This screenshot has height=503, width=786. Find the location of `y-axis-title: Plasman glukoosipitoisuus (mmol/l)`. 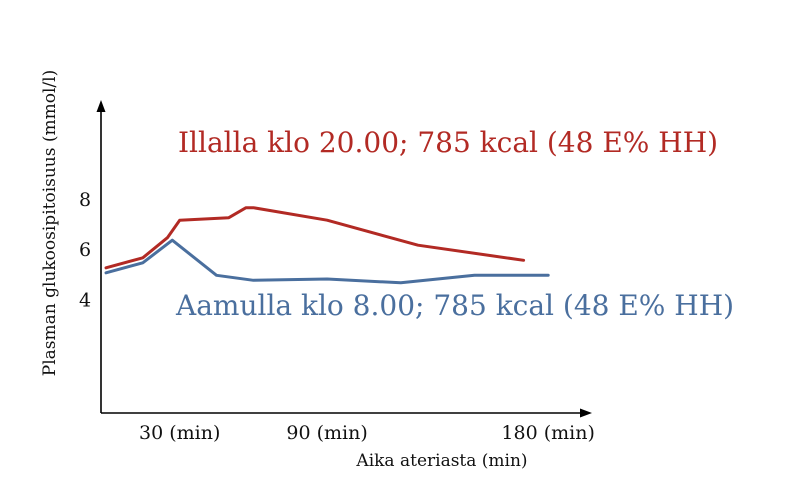

y-axis-title: Plasman glukoosipitoisuus (mmol/l) is located at coordinates (50, 223).